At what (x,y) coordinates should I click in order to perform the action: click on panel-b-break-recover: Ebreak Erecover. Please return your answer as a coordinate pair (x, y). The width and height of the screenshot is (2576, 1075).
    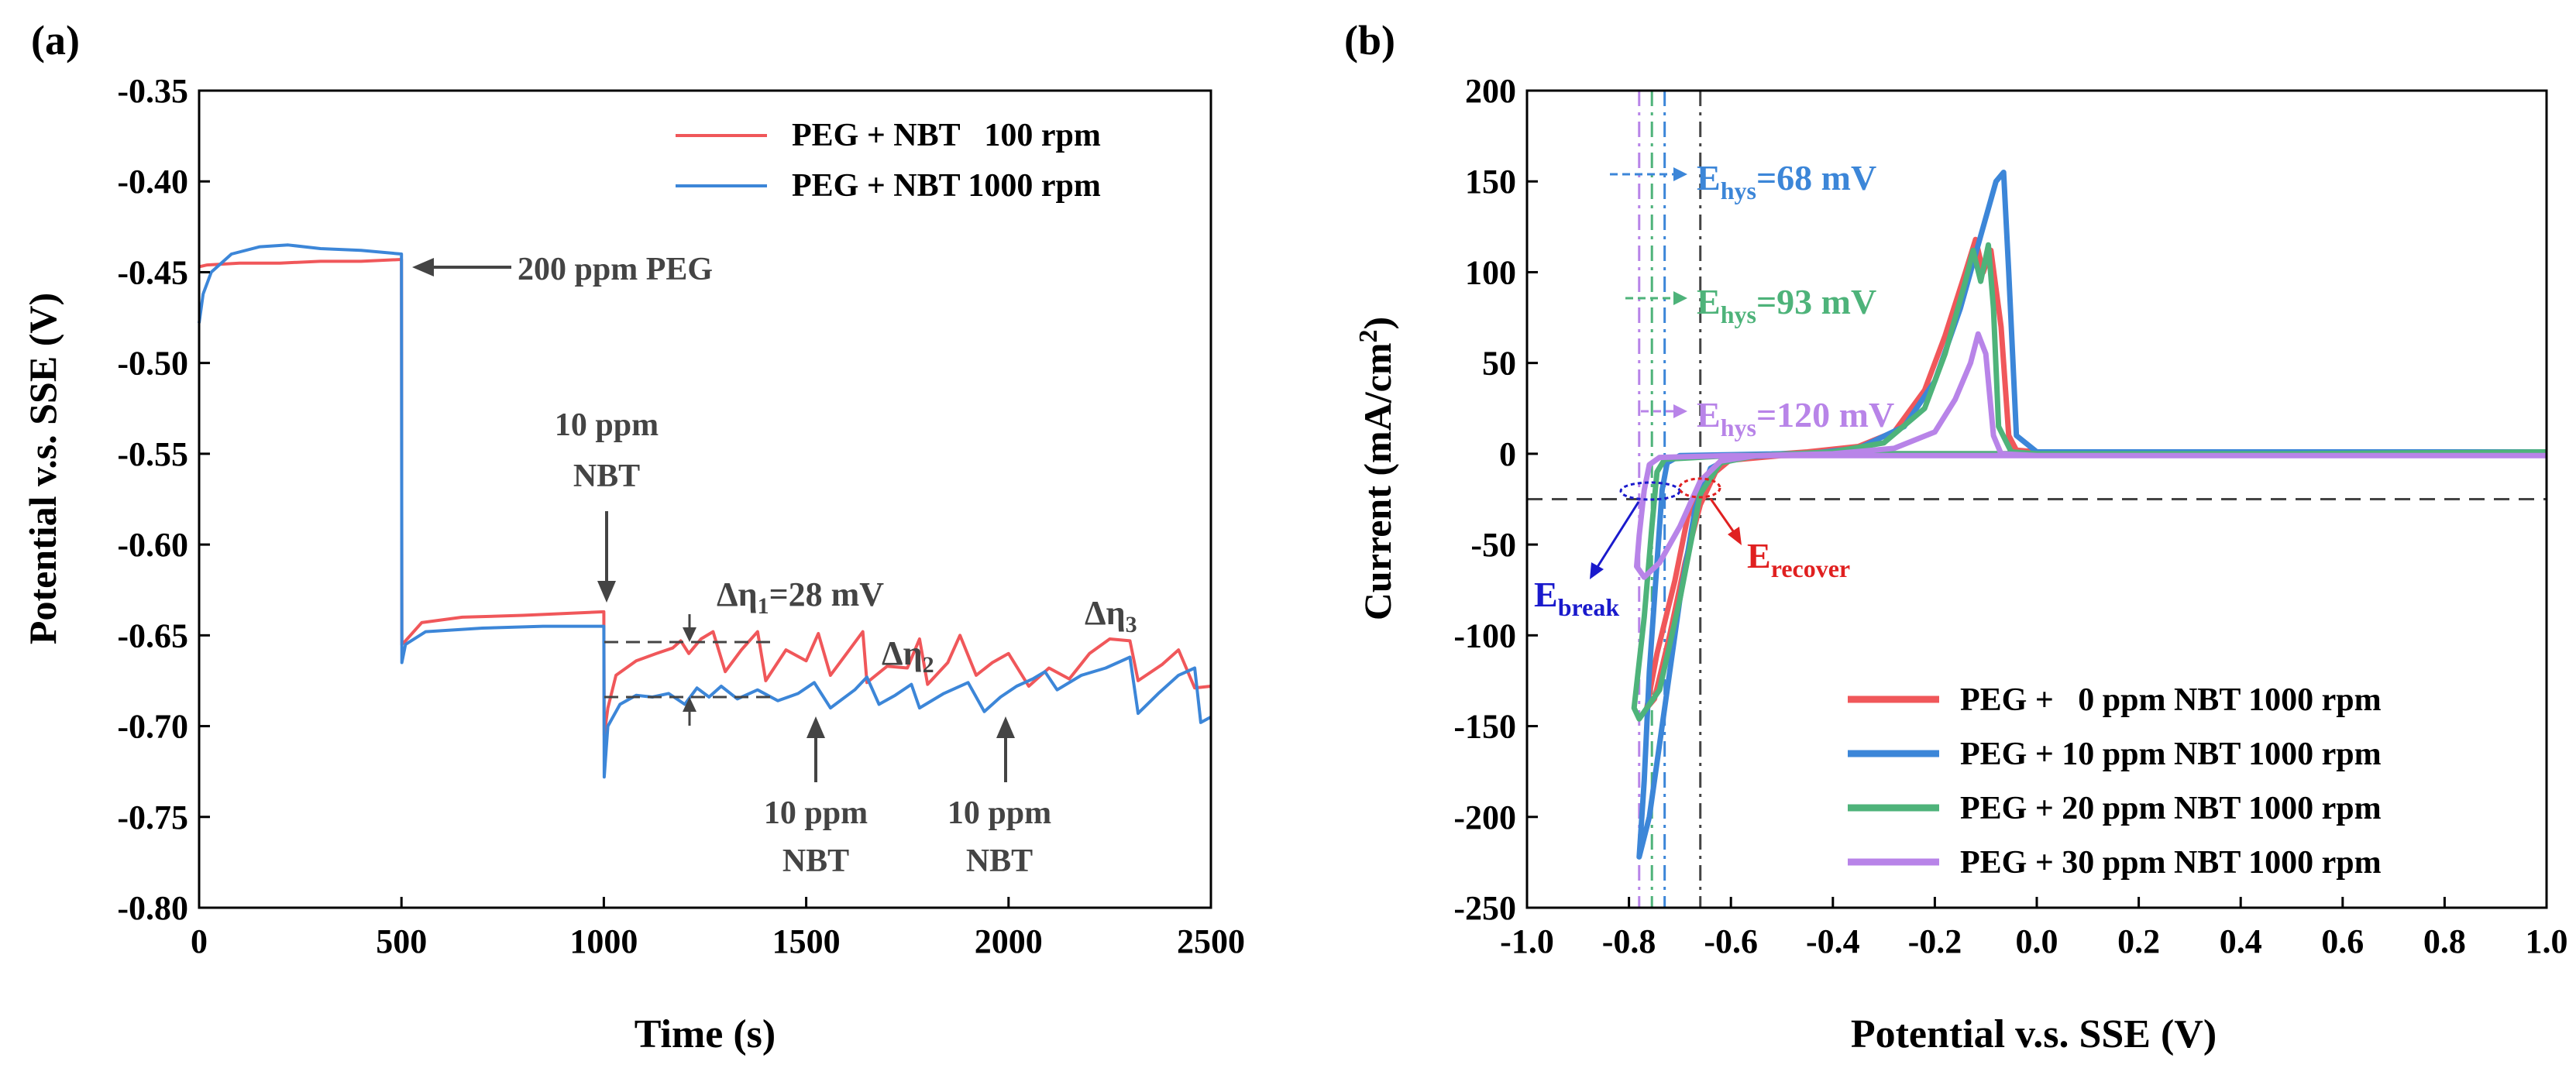
    Looking at the image, I should click on (1692, 549).